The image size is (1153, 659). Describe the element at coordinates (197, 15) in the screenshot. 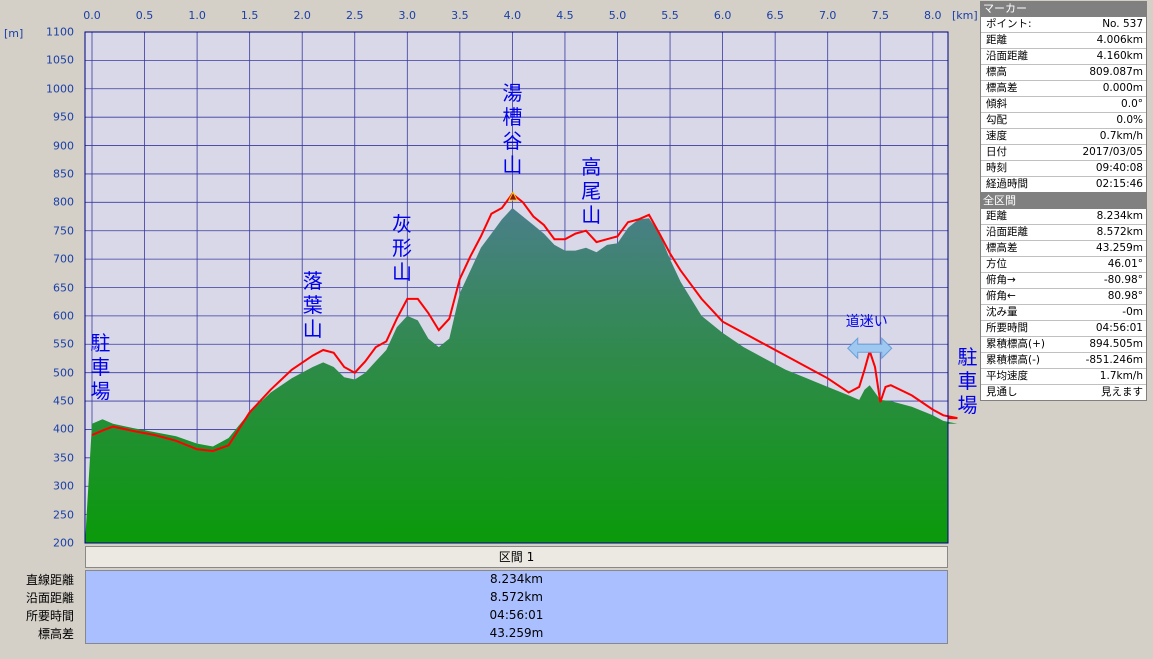

I see `x-tick-label: 1.0` at that location.